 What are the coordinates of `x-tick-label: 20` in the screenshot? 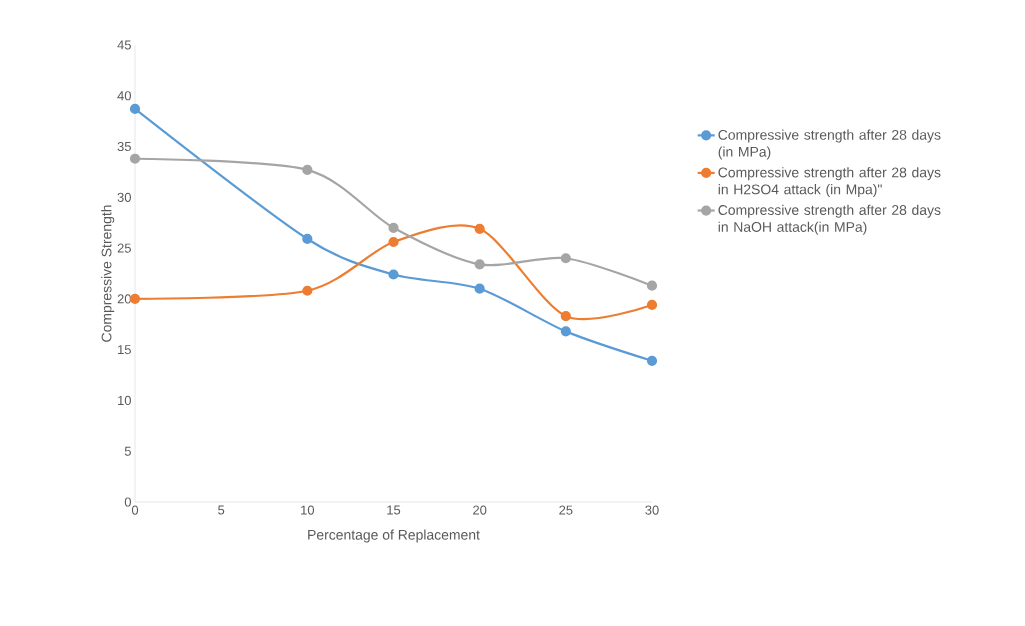 It's located at (480, 510).